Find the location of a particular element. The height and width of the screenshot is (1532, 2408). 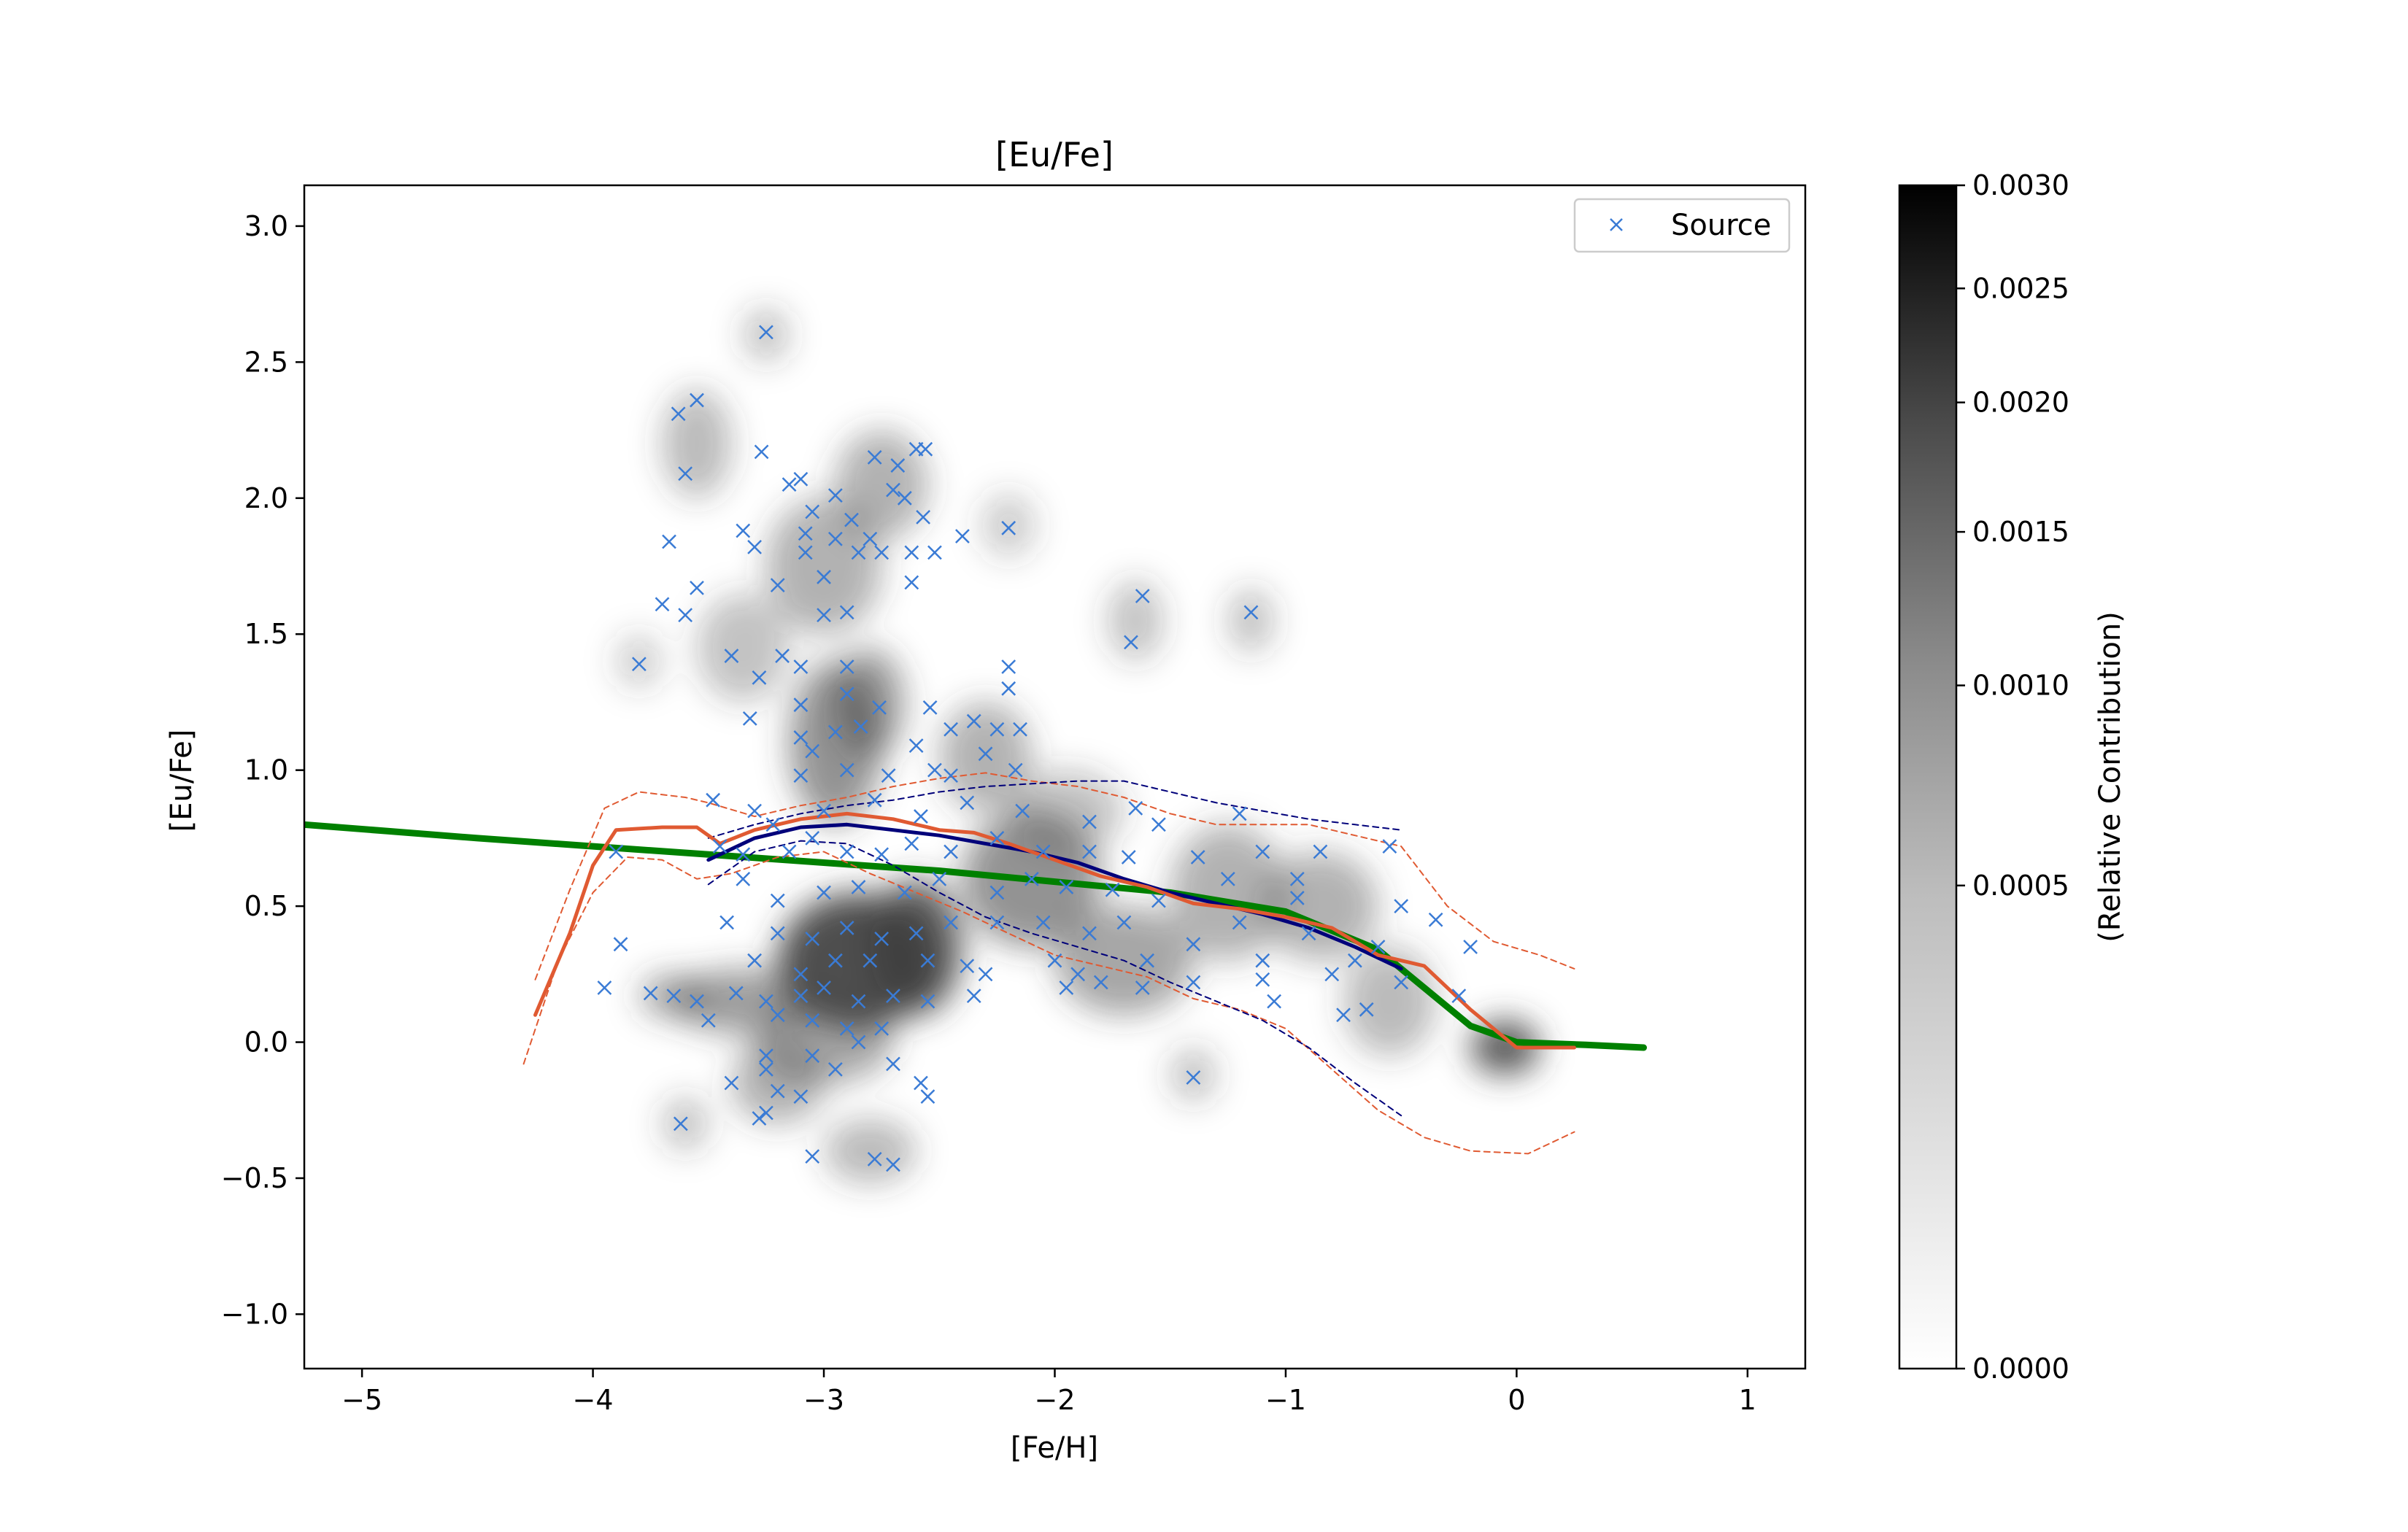

navy-fit-line is located at coordinates (1054, 897).